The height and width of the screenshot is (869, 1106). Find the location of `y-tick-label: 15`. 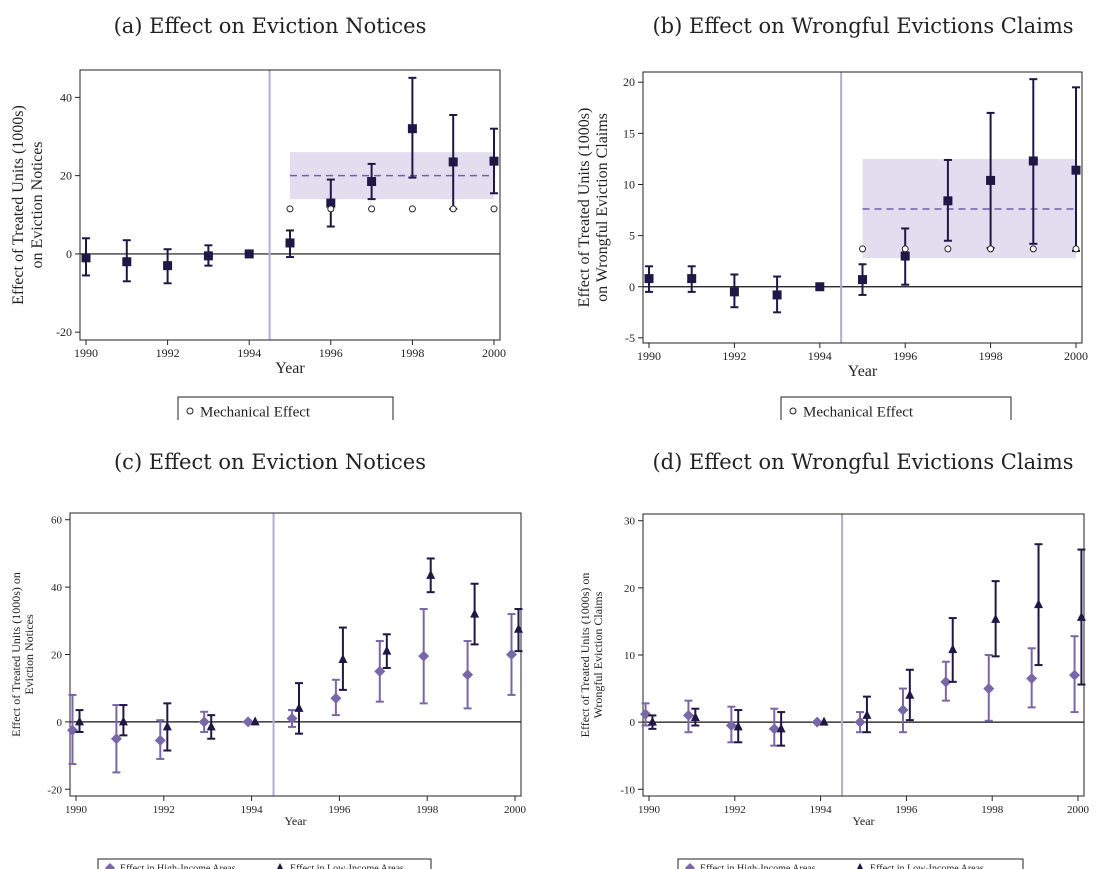

y-tick-label: 15 is located at coordinates (629, 133).